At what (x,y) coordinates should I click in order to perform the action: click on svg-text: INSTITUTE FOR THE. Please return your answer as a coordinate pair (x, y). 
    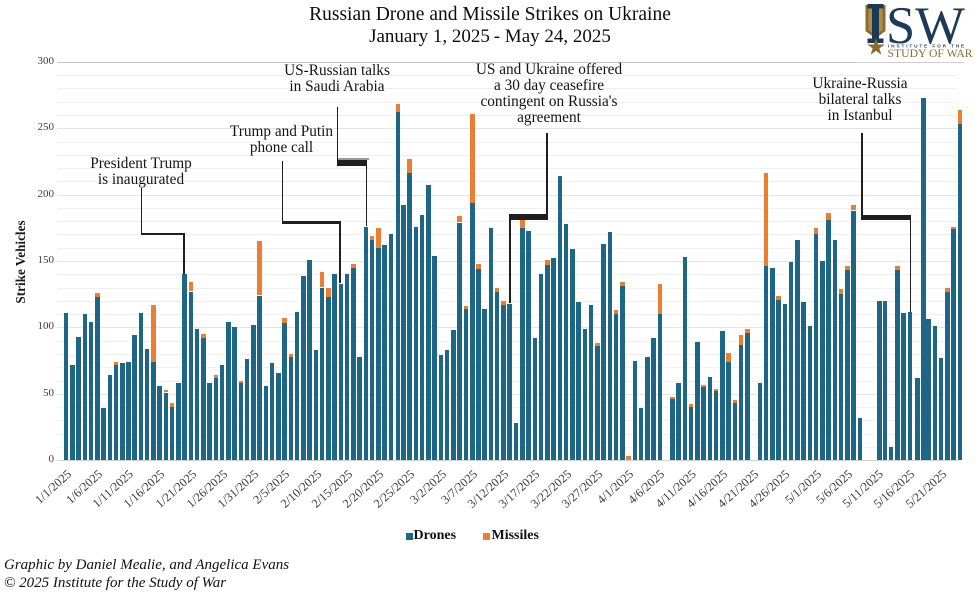
    Looking at the image, I should click on (927, 46).